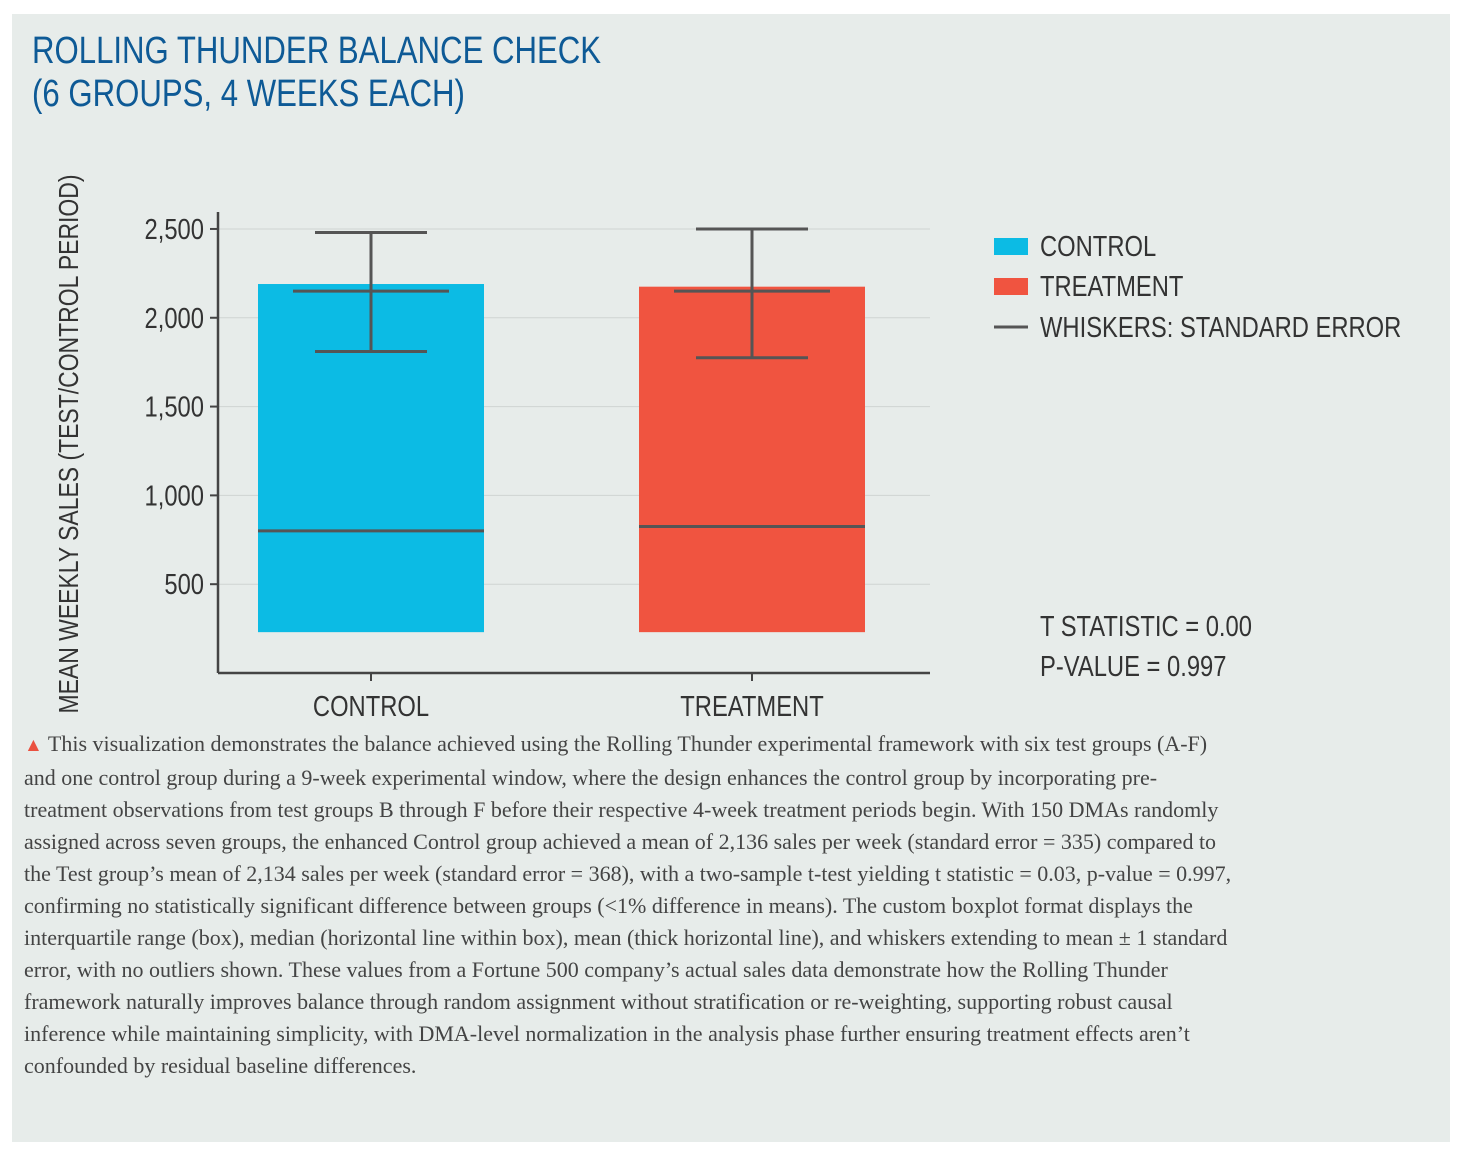  What do you see at coordinates (174, 229) in the screenshot?
I see `y-tick-label: 2,500` at bounding box center [174, 229].